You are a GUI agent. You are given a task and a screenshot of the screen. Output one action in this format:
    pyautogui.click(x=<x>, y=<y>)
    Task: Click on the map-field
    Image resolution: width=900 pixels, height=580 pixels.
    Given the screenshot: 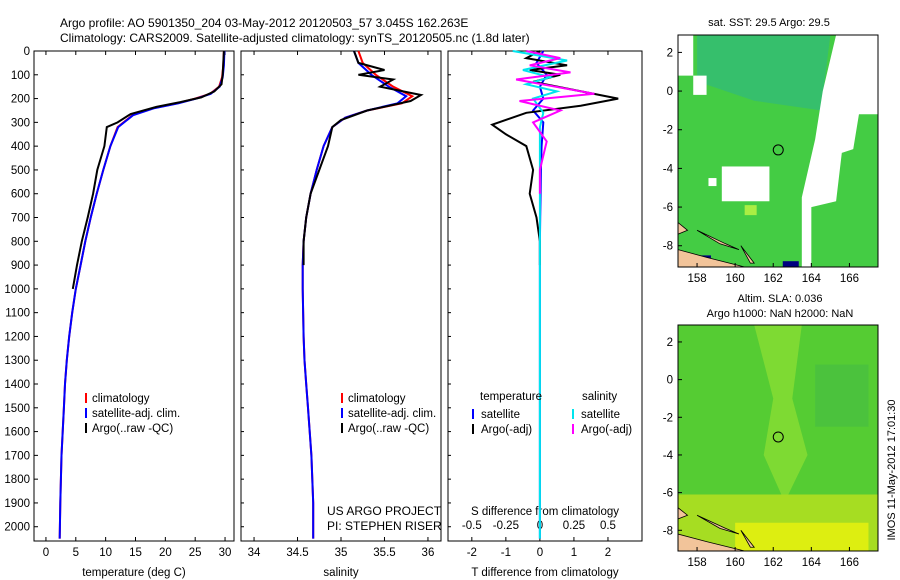 What is the action you would take?
    pyautogui.click(x=778, y=438)
    